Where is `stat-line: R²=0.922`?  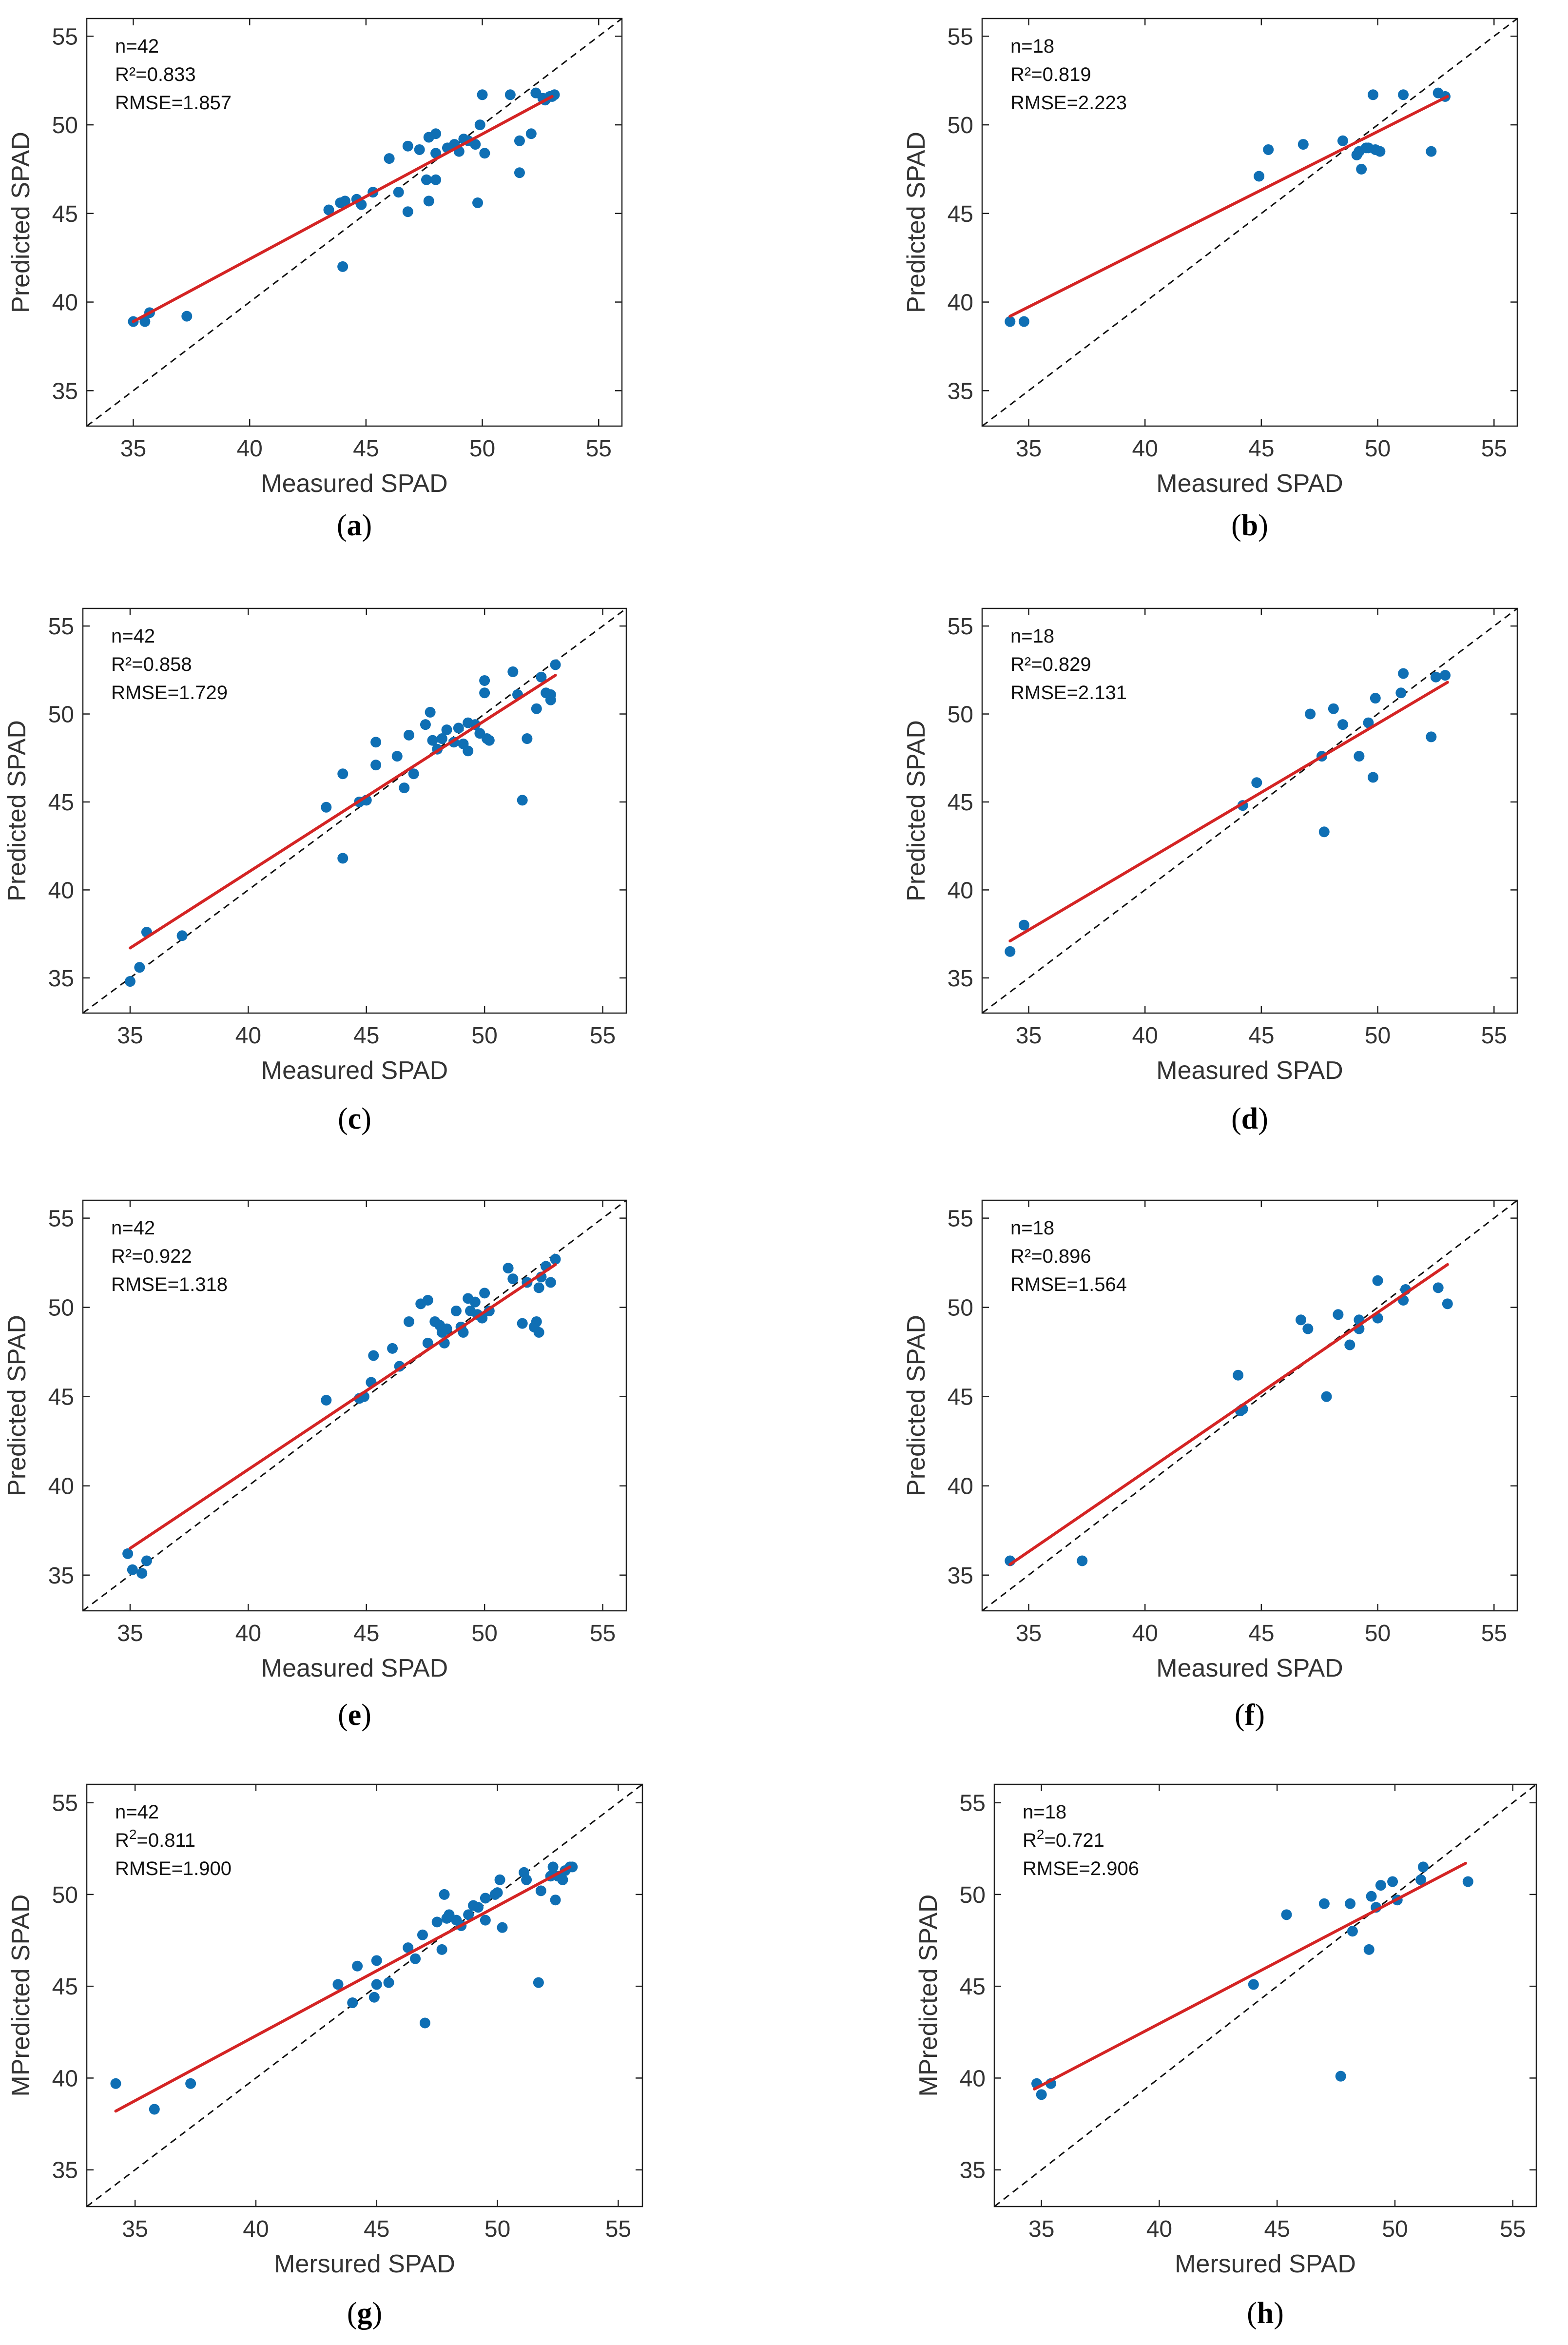 stat-line: R²=0.922 is located at coordinates (151, 1256).